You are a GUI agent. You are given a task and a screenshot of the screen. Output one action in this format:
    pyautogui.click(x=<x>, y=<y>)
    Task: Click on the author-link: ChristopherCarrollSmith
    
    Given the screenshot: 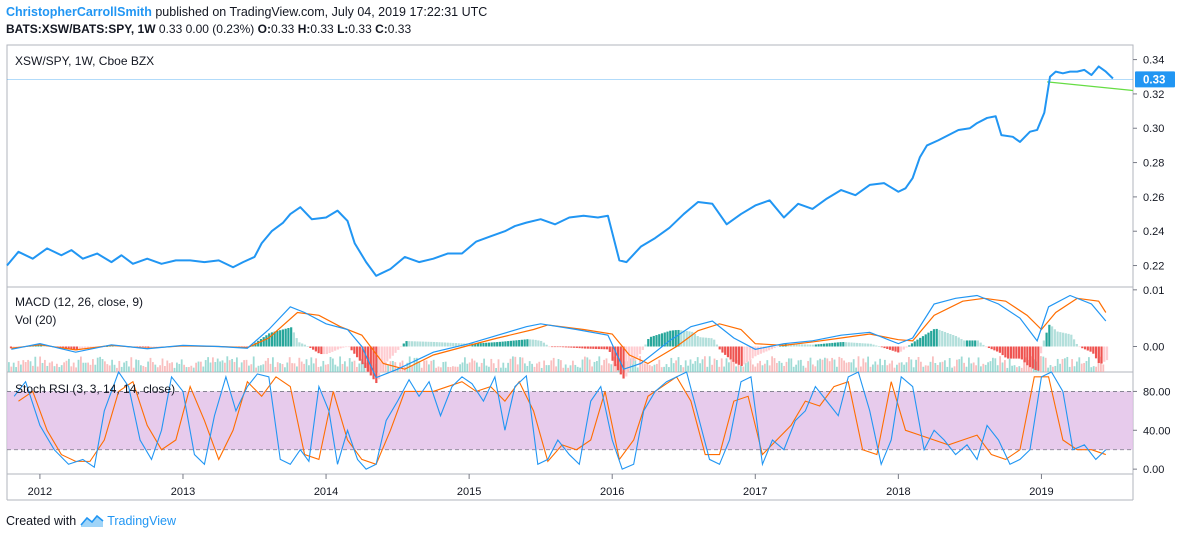 What is the action you would take?
    pyautogui.click(x=79, y=12)
    